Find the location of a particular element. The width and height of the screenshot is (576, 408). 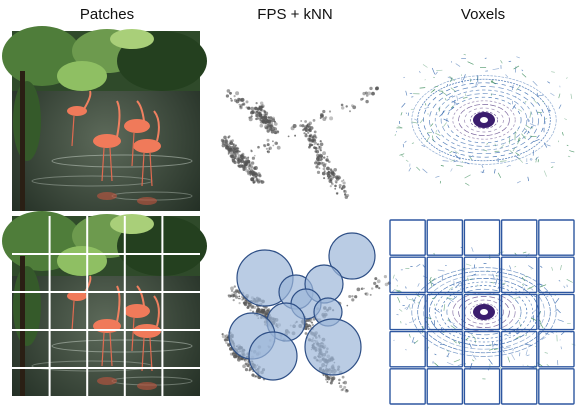

patches-title: Patches is located at coordinates (107, 14).